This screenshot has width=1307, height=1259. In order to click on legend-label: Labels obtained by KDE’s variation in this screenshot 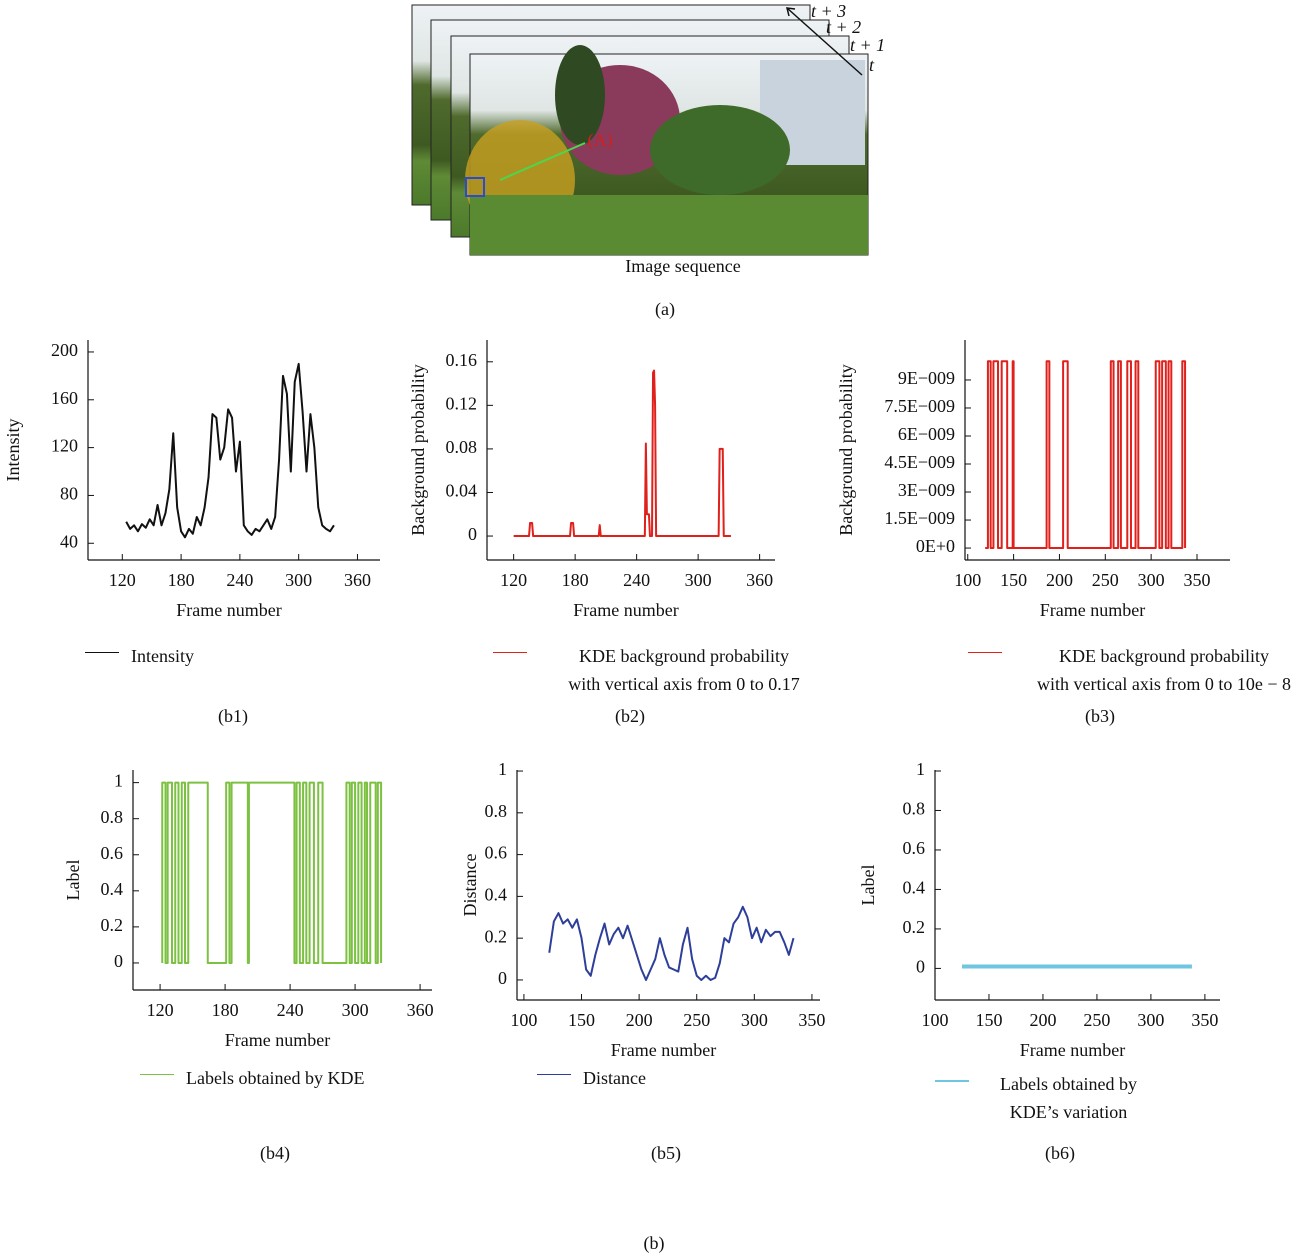, I will do `click(1068, 1098)`.